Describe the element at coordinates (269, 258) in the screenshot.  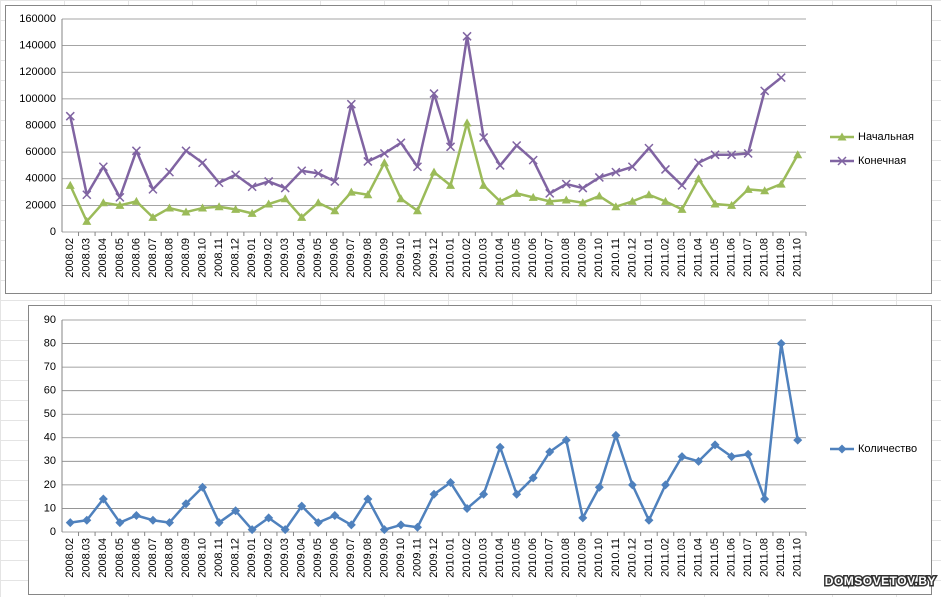
I see `x-tick-label: 2009.02` at that location.